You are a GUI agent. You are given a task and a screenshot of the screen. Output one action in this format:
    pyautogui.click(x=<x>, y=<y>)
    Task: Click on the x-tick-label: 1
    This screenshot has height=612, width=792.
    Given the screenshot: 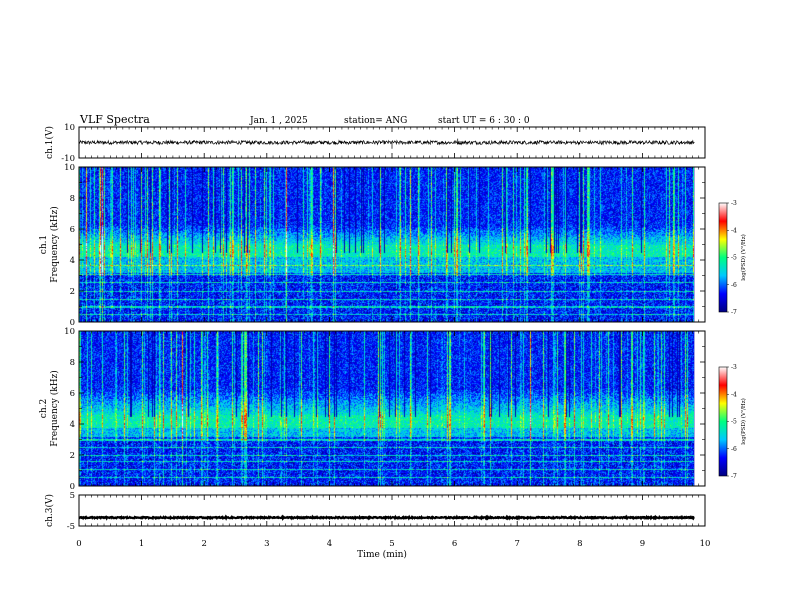 What is the action you would take?
    pyautogui.click(x=141, y=544)
    